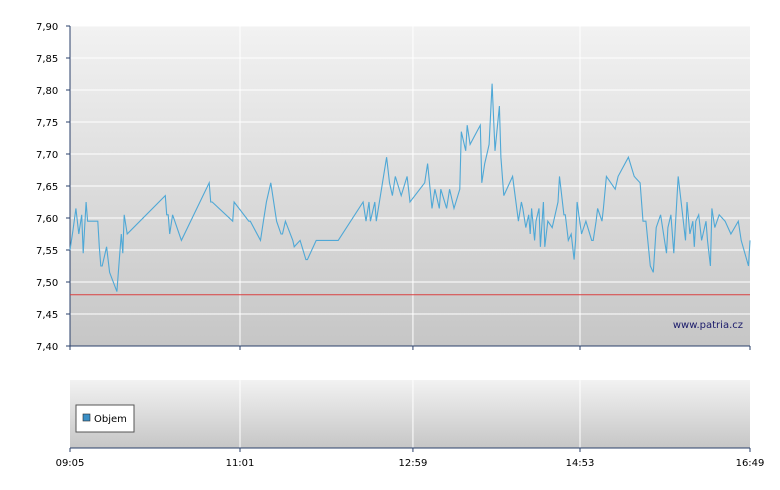  What do you see at coordinates (240, 463) in the screenshot?
I see `x-tick-label: 11:01` at bounding box center [240, 463].